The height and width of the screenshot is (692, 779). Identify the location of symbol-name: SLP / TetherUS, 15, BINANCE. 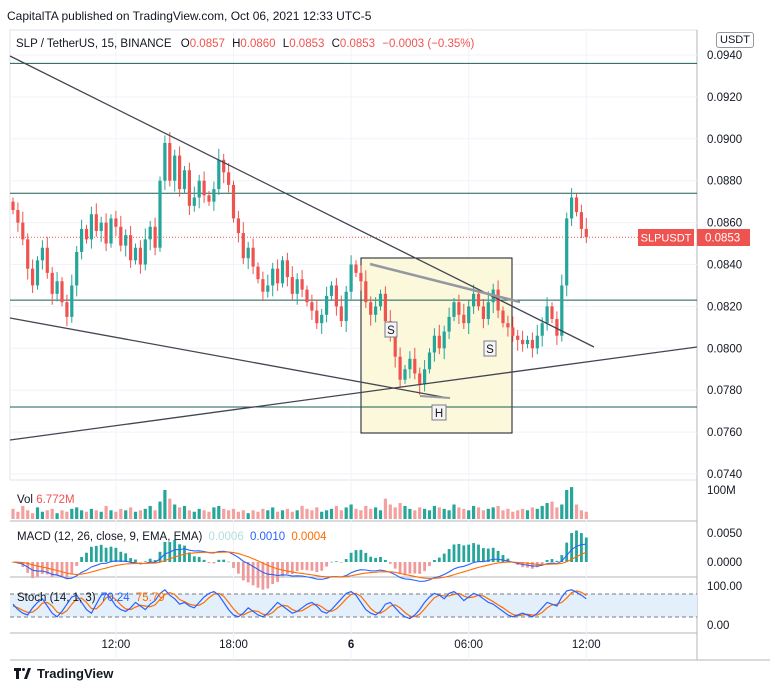
(94, 44).